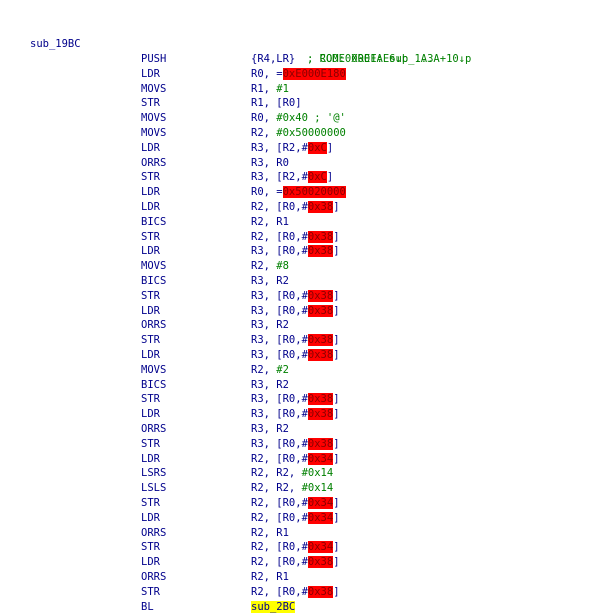 Image resolution: width=609 pixels, height=616 pixels. Describe the element at coordinates (267, 192) in the screenshot. I see `operand-text: R0, =` at that location.